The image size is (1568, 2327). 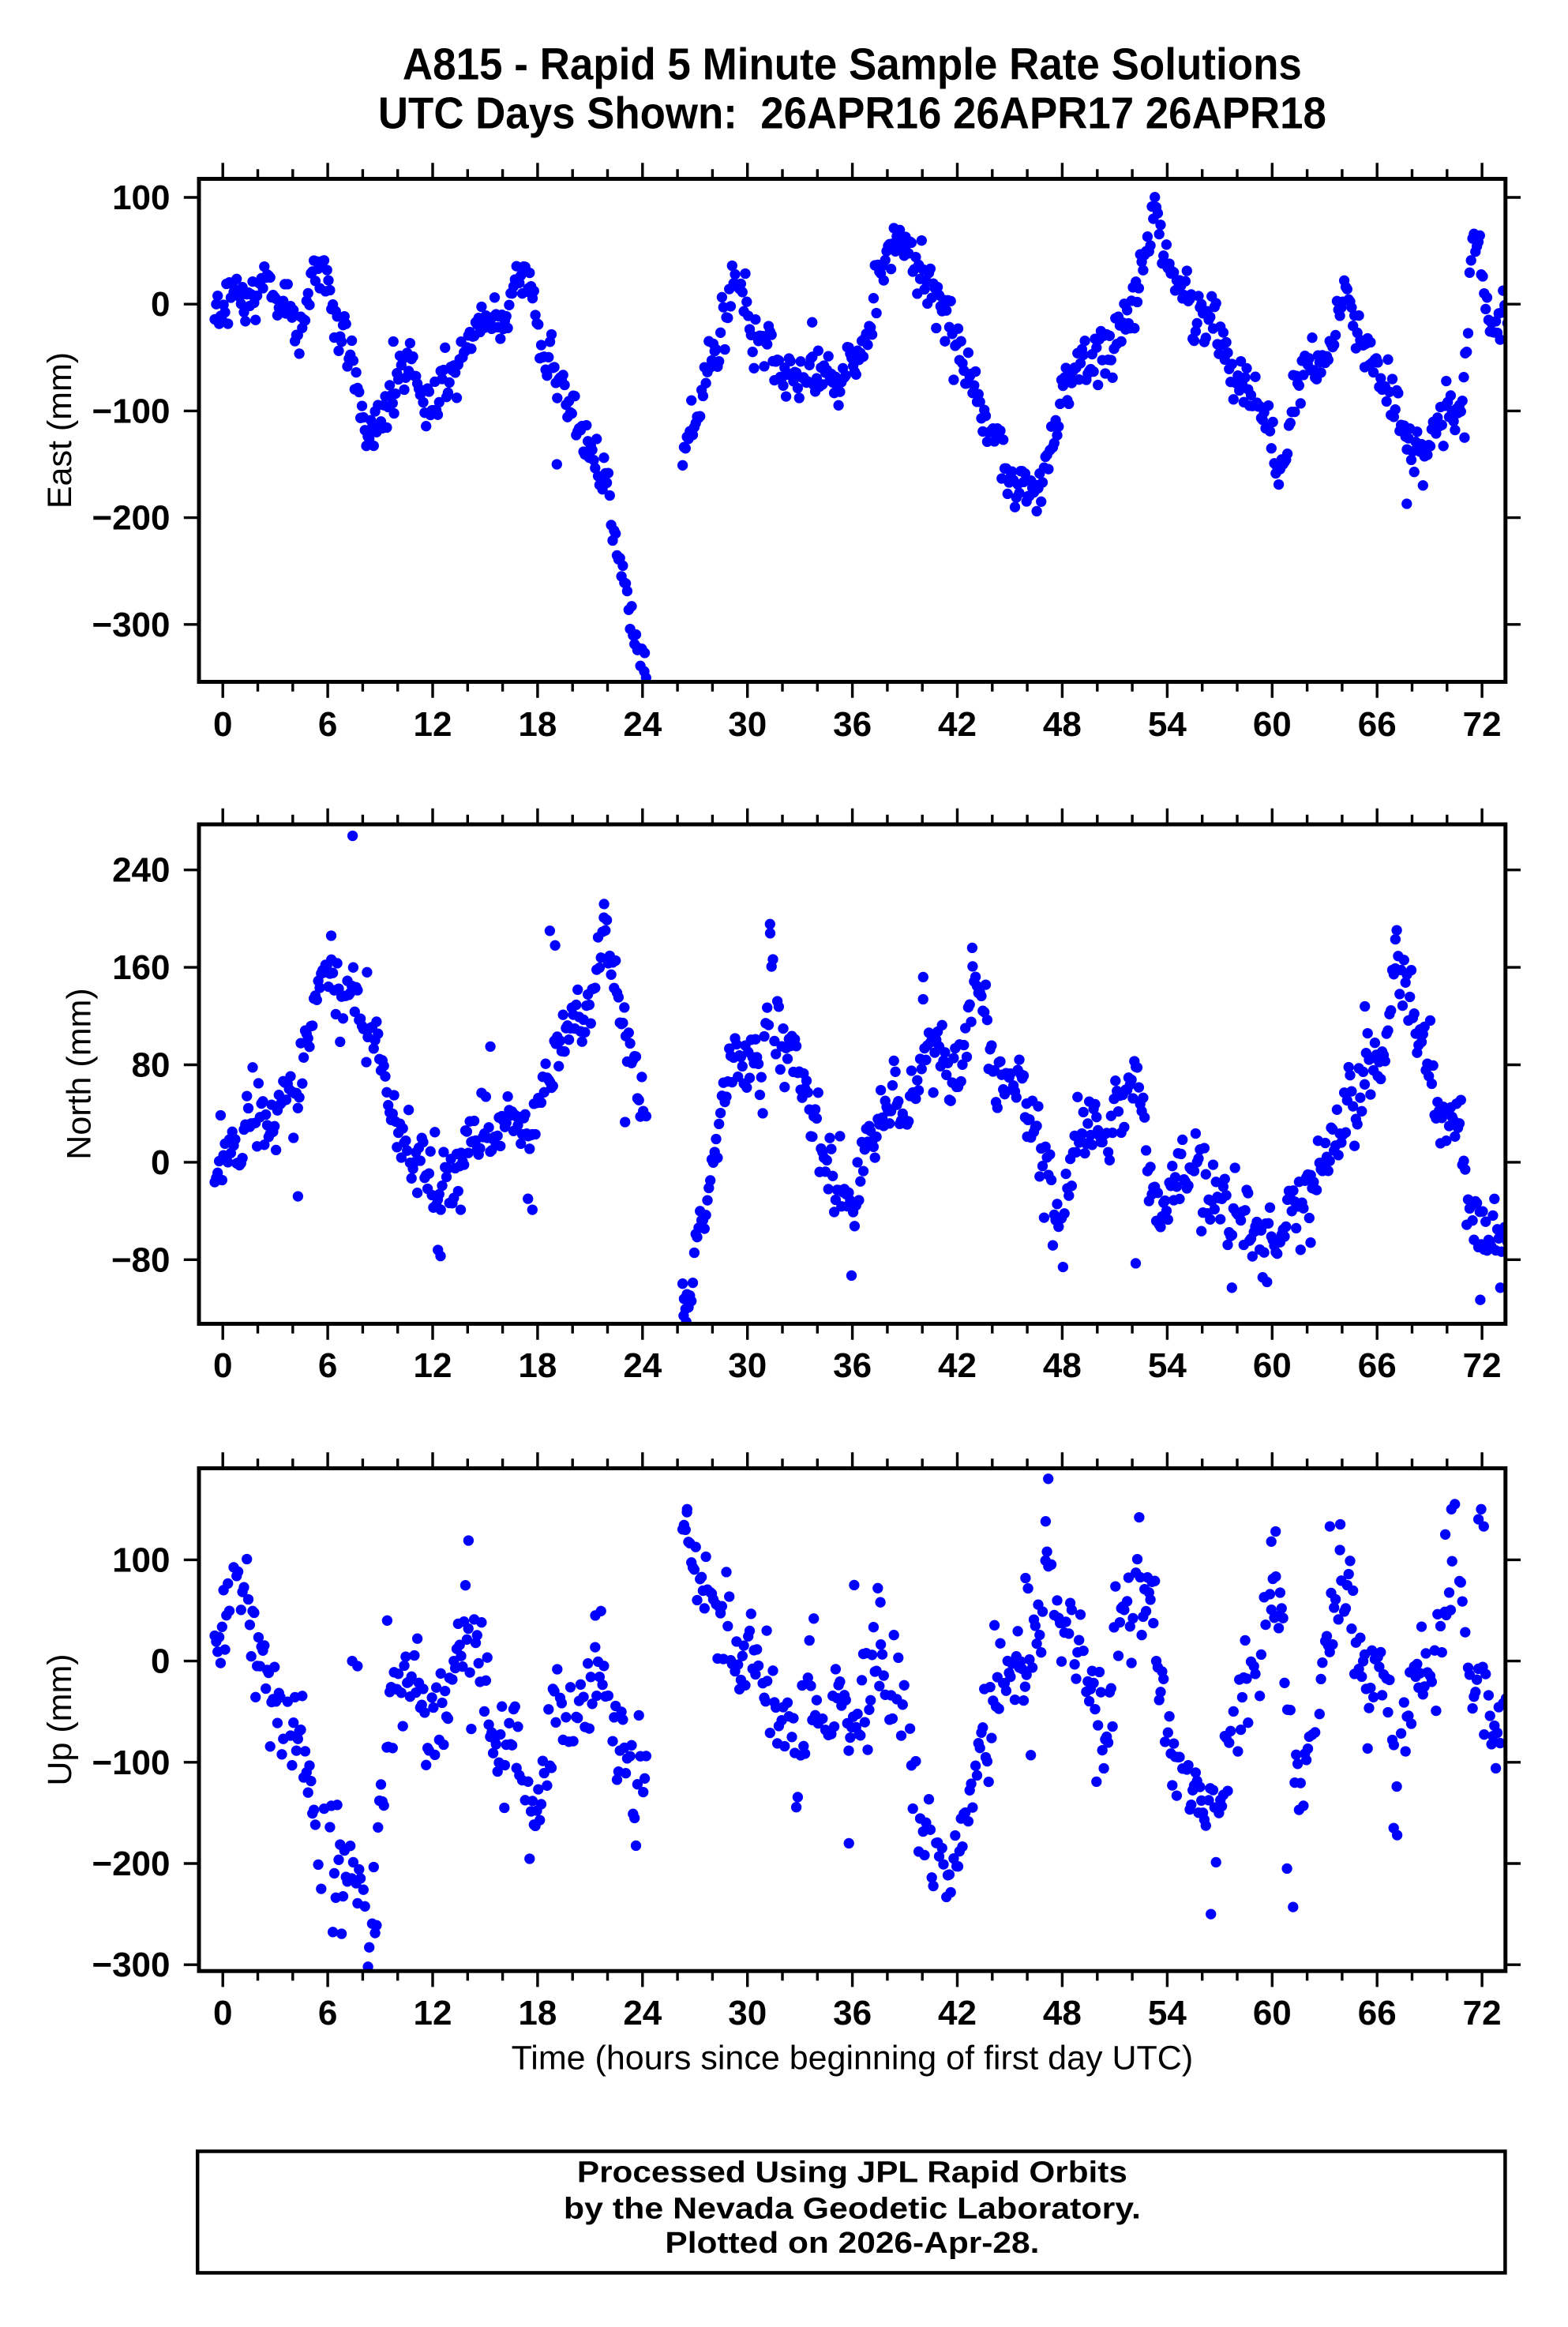 I want to click on svg-text: North (mm), so click(x=80, y=1073).